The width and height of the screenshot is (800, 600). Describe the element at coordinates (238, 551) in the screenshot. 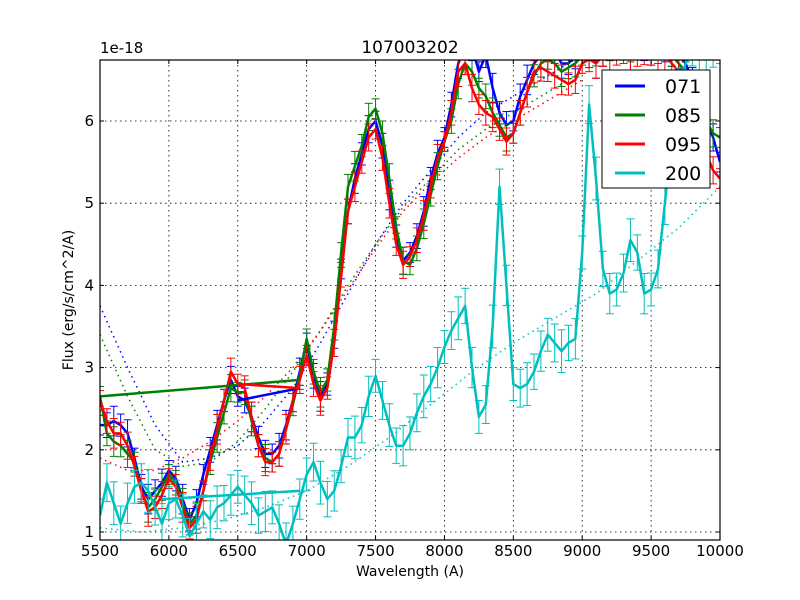

I see `x-tick-label: 6500` at that location.